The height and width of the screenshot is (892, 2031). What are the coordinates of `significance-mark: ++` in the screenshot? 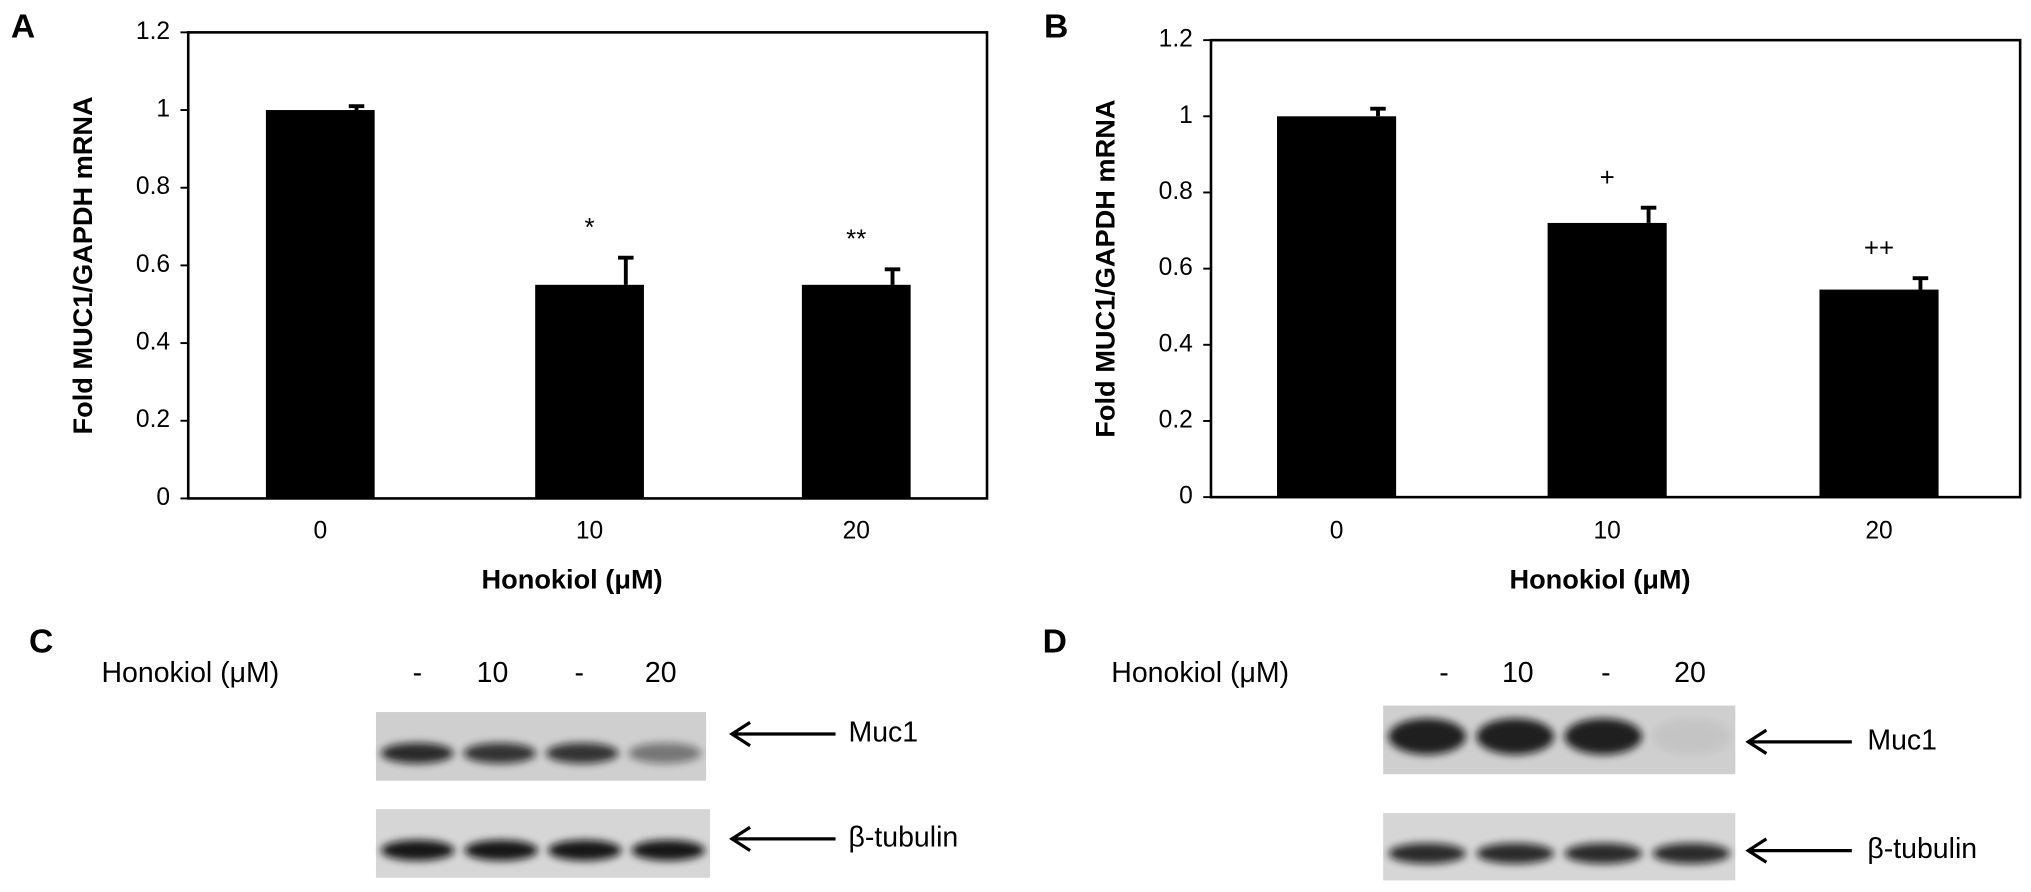 It's located at (1879, 249).